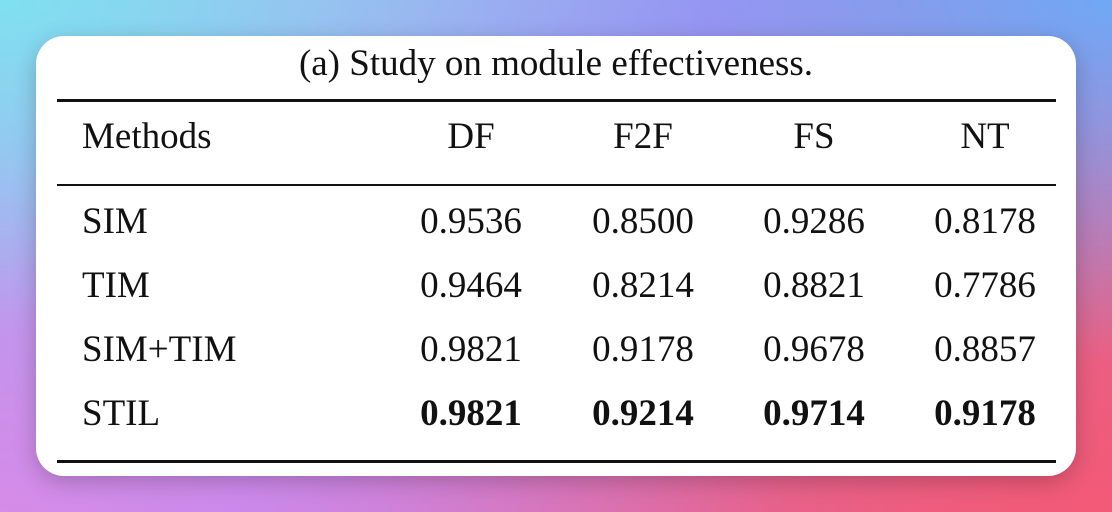  I want to click on row-value-cell: 0.9821, so click(471, 349).